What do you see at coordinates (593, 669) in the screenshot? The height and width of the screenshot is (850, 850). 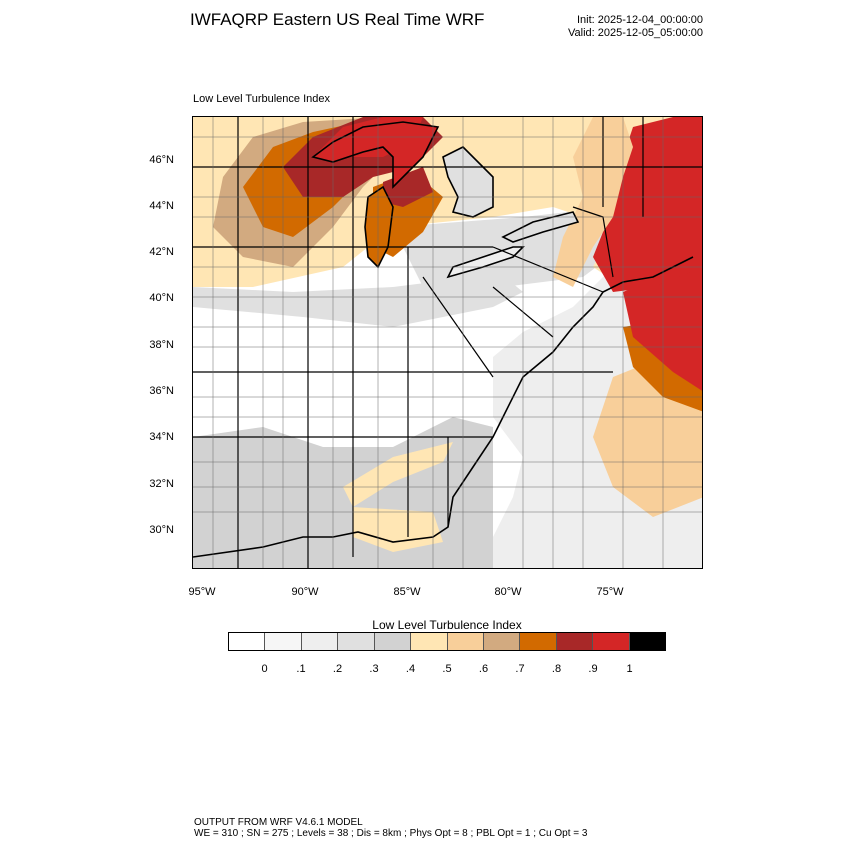 I see `legend-tick-label: .9` at bounding box center [593, 669].